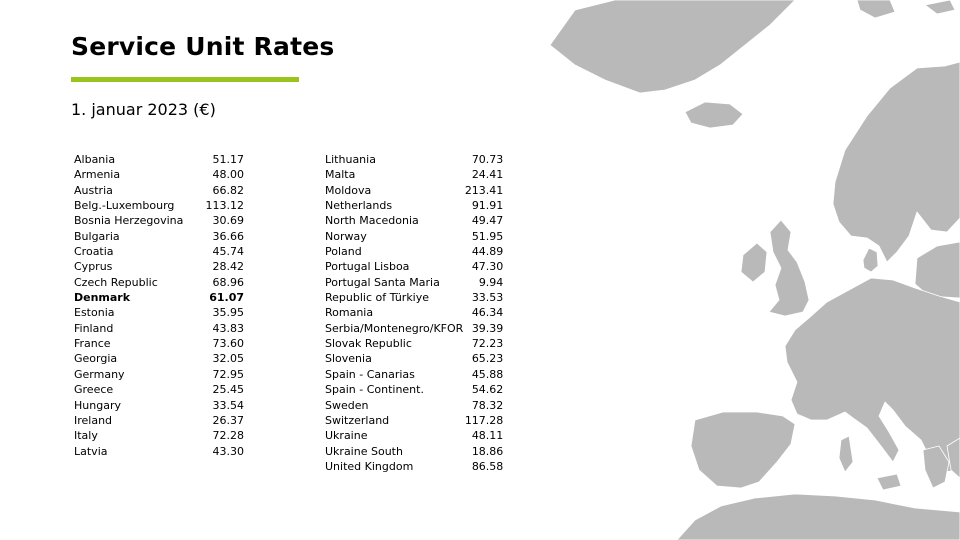 The image size is (960, 540). Describe the element at coordinates (414, 343) in the screenshot. I see `rate-row: Slovak Republic 72.23` at that location.